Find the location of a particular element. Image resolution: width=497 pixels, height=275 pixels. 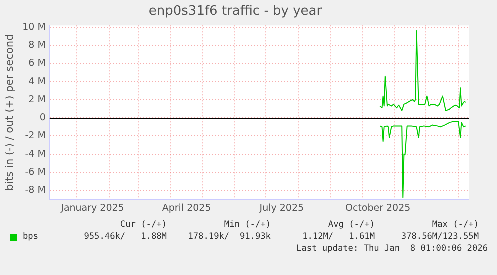

text: Max (-/+) is located at coordinates (455, 225).